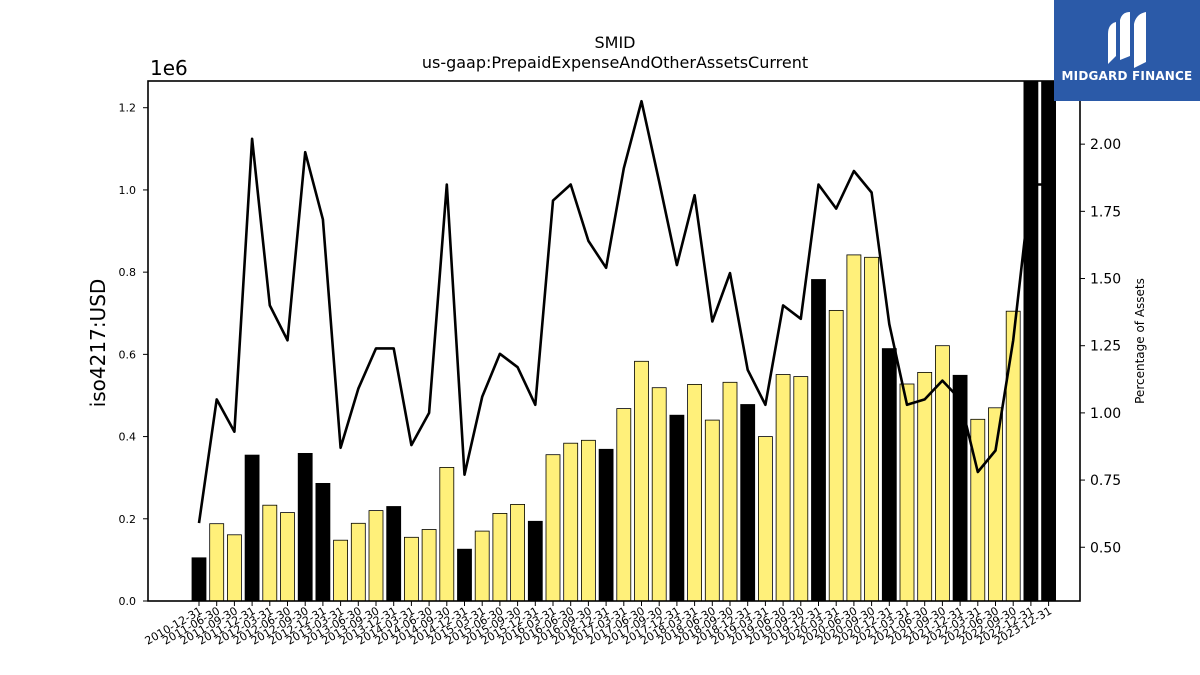 The height and width of the screenshot is (675, 1200). I want to click on y-tick-label: 1.2, so click(128, 108).